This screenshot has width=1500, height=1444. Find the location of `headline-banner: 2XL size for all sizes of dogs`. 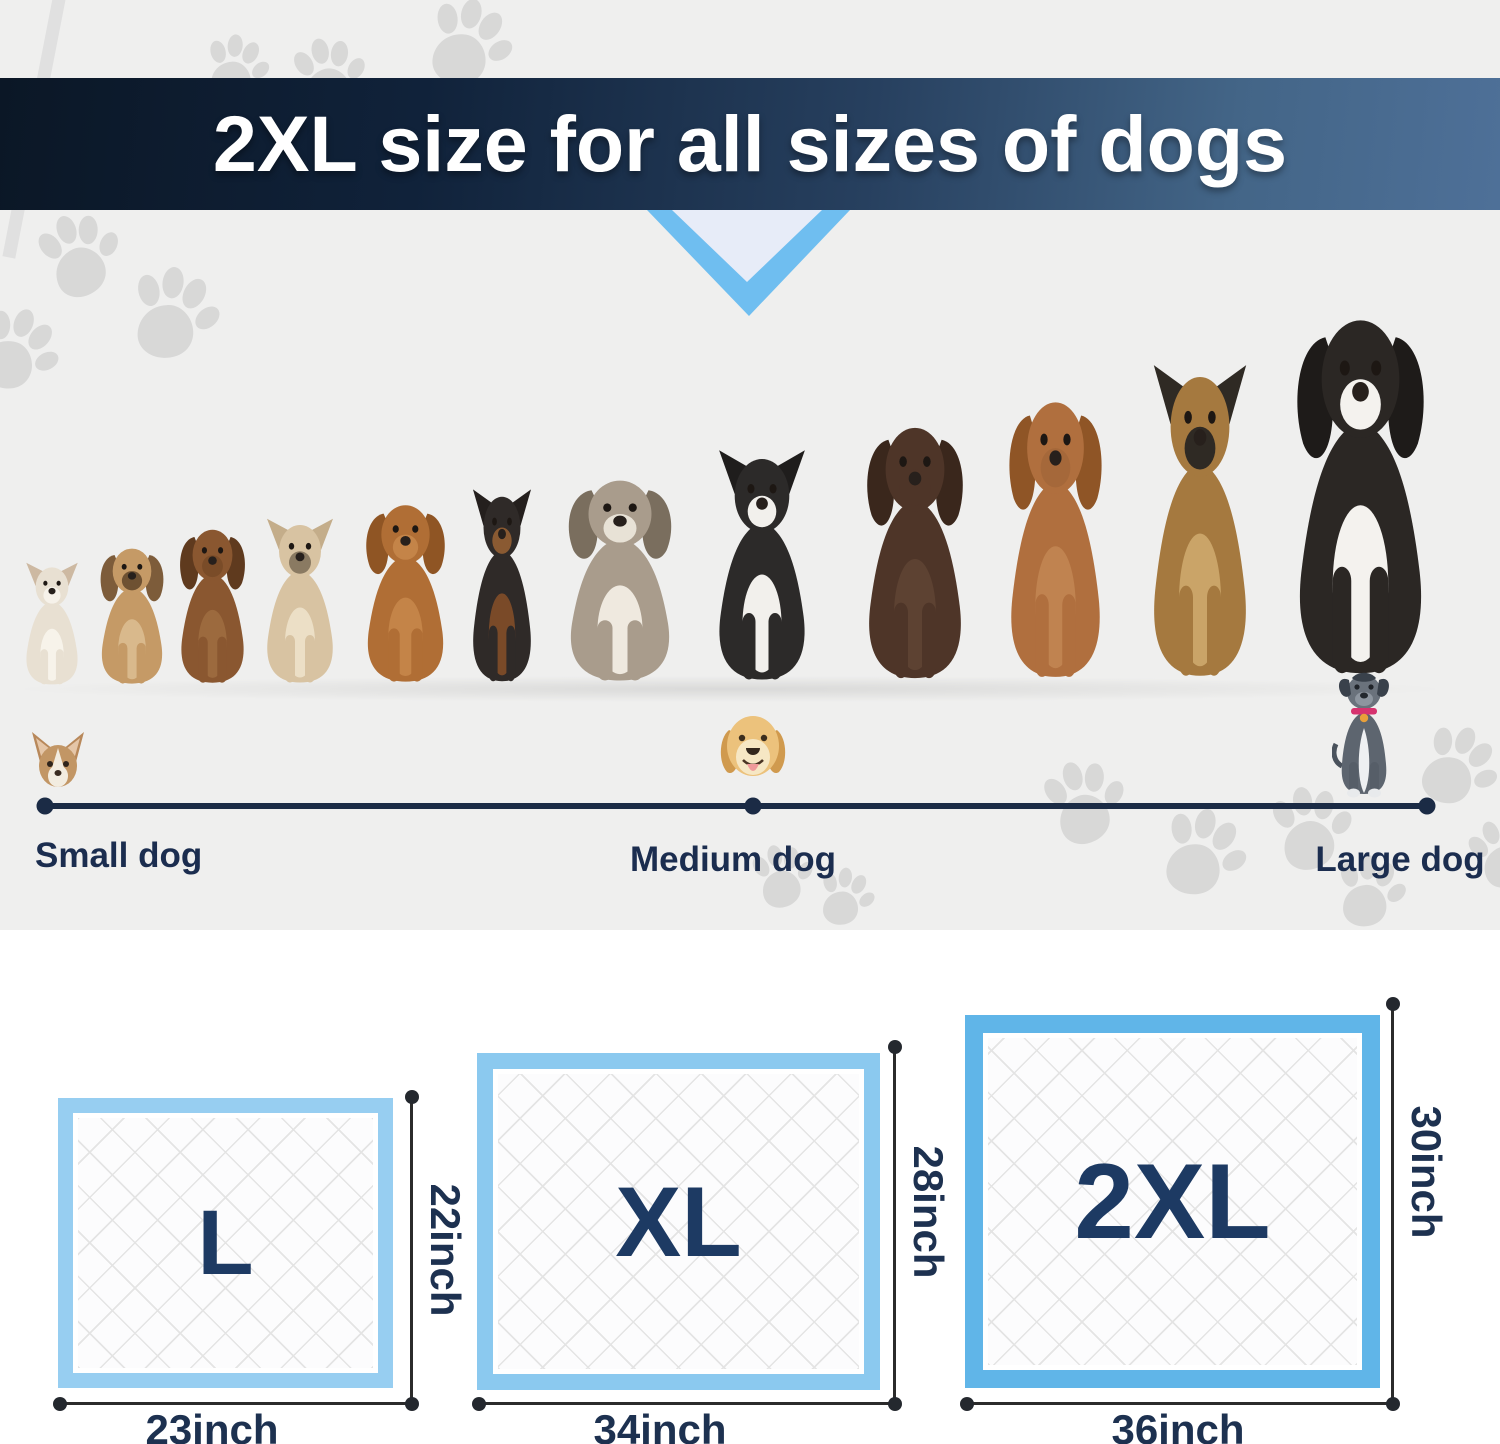

headline-banner: 2XL size for all sizes of dogs is located at coordinates (750, 144).